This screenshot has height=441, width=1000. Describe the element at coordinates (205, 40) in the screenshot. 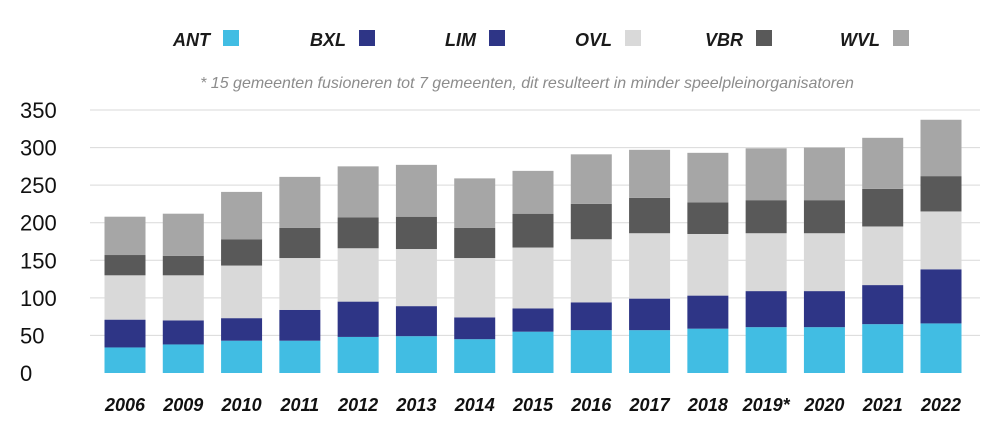

I see `legend-item-ant: ANT` at that location.